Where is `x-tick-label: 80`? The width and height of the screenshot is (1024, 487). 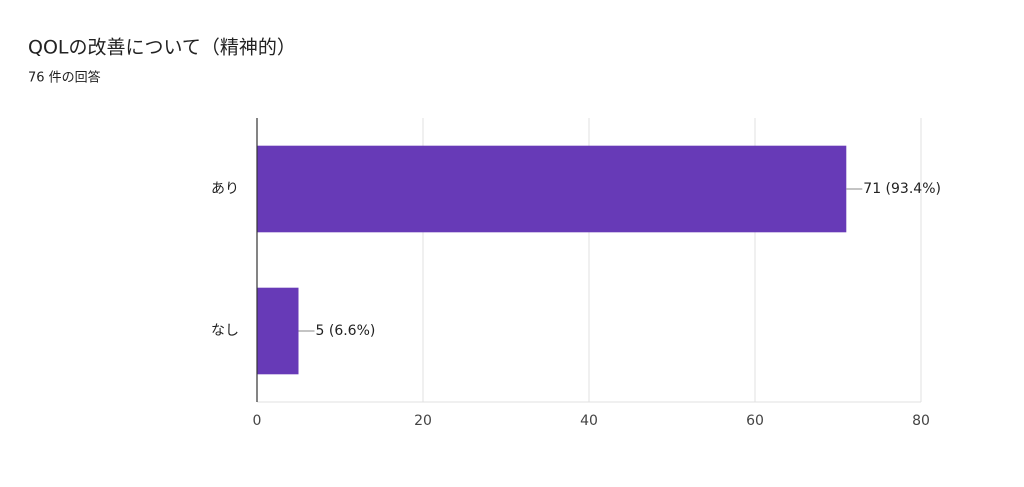
x-tick-label: 80 is located at coordinates (921, 421).